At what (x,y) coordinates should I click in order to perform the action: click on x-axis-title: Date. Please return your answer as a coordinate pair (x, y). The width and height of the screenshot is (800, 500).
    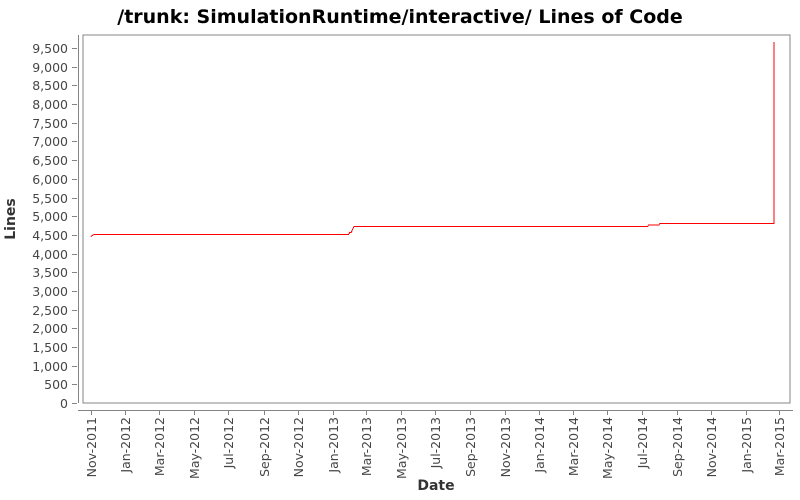
    Looking at the image, I should click on (435, 486).